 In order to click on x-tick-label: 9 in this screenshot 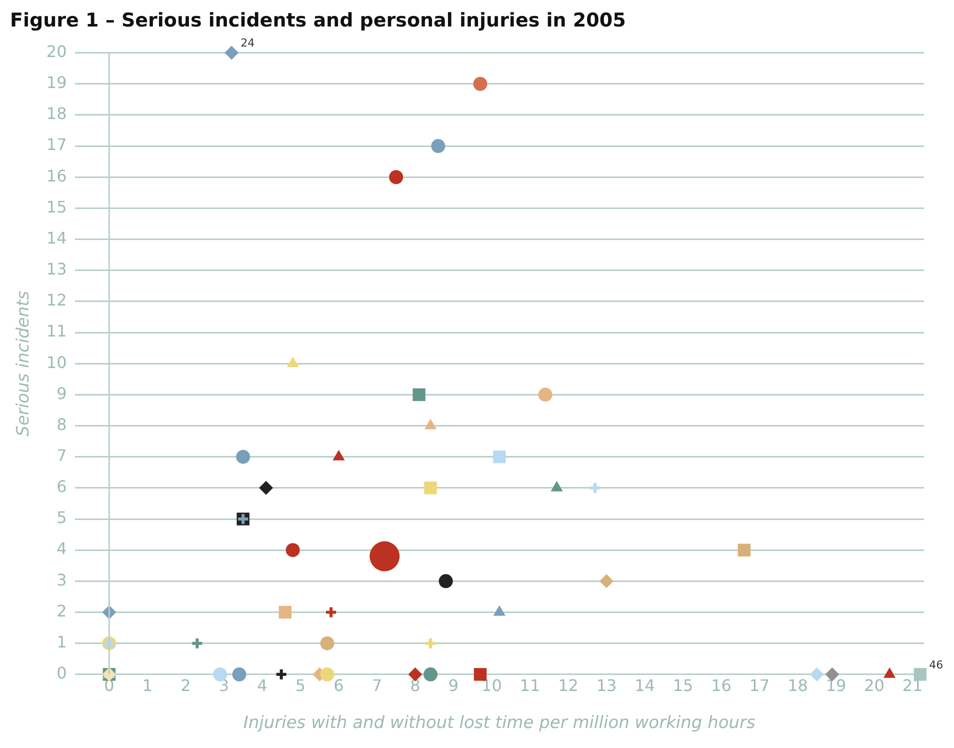, I will do `click(453, 686)`.